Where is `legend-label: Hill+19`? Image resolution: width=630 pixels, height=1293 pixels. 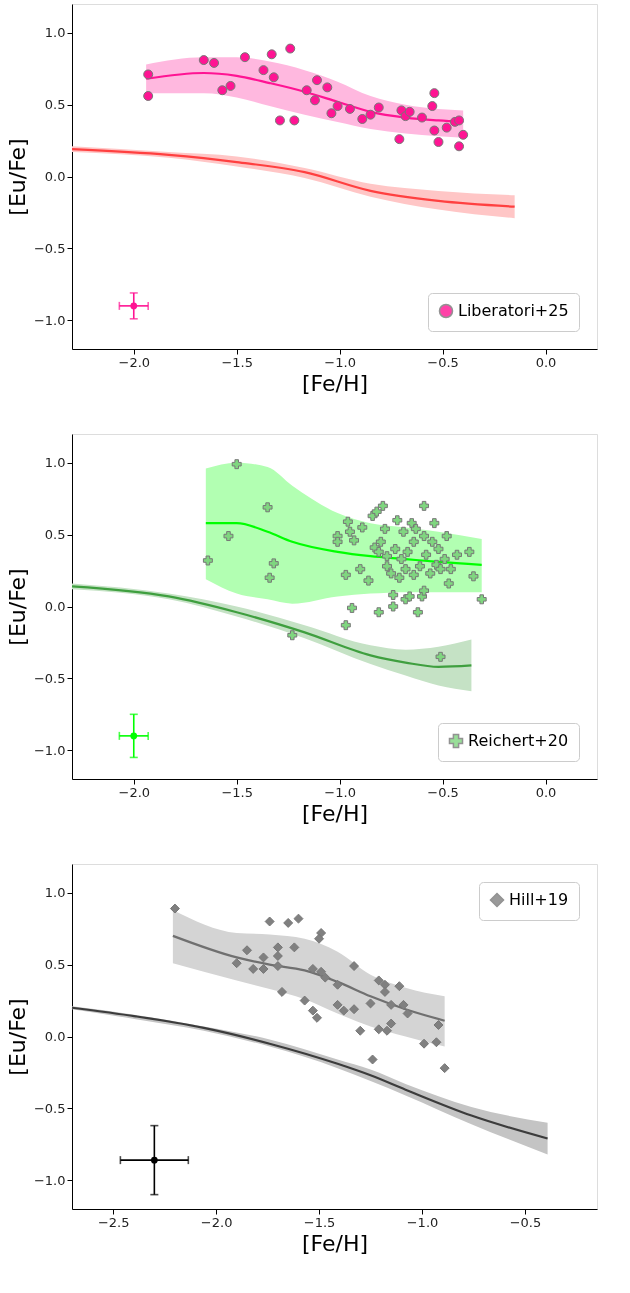
legend-label: Hill+19 is located at coordinates (539, 899).